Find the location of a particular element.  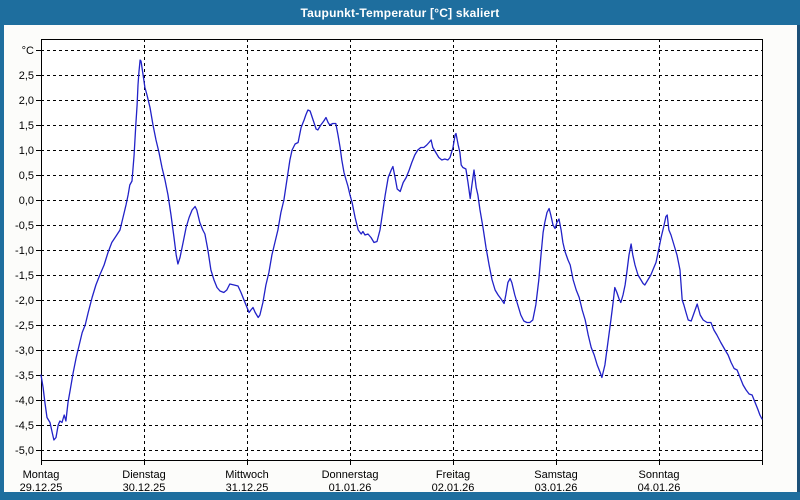

y-tick-label: -0,5 is located at coordinates (24, 226).